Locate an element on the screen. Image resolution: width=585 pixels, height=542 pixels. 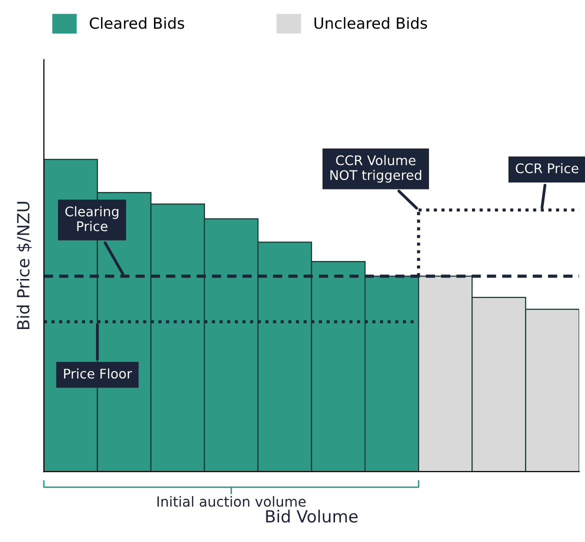
text: Uncleared Bids is located at coordinates (371, 23).